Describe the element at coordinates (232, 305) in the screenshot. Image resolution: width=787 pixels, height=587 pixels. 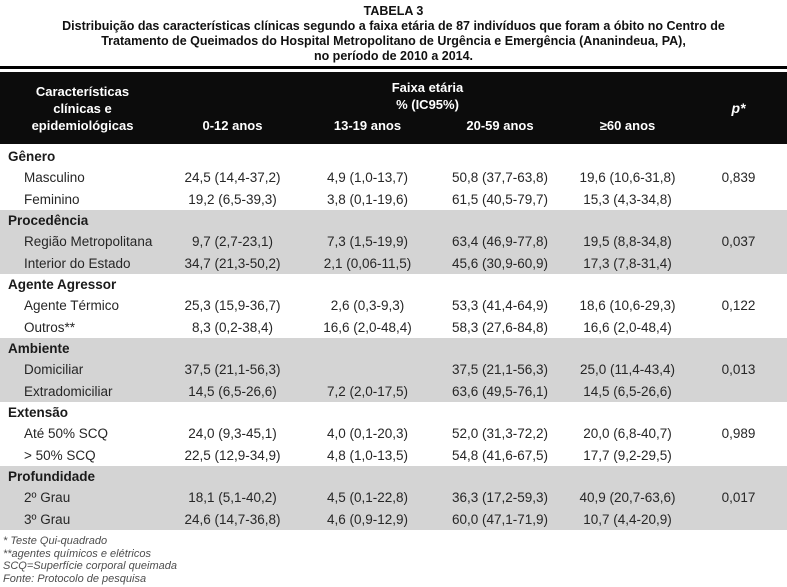
I see `value-cell: 25,3 (15,9-36,7)` at that location.